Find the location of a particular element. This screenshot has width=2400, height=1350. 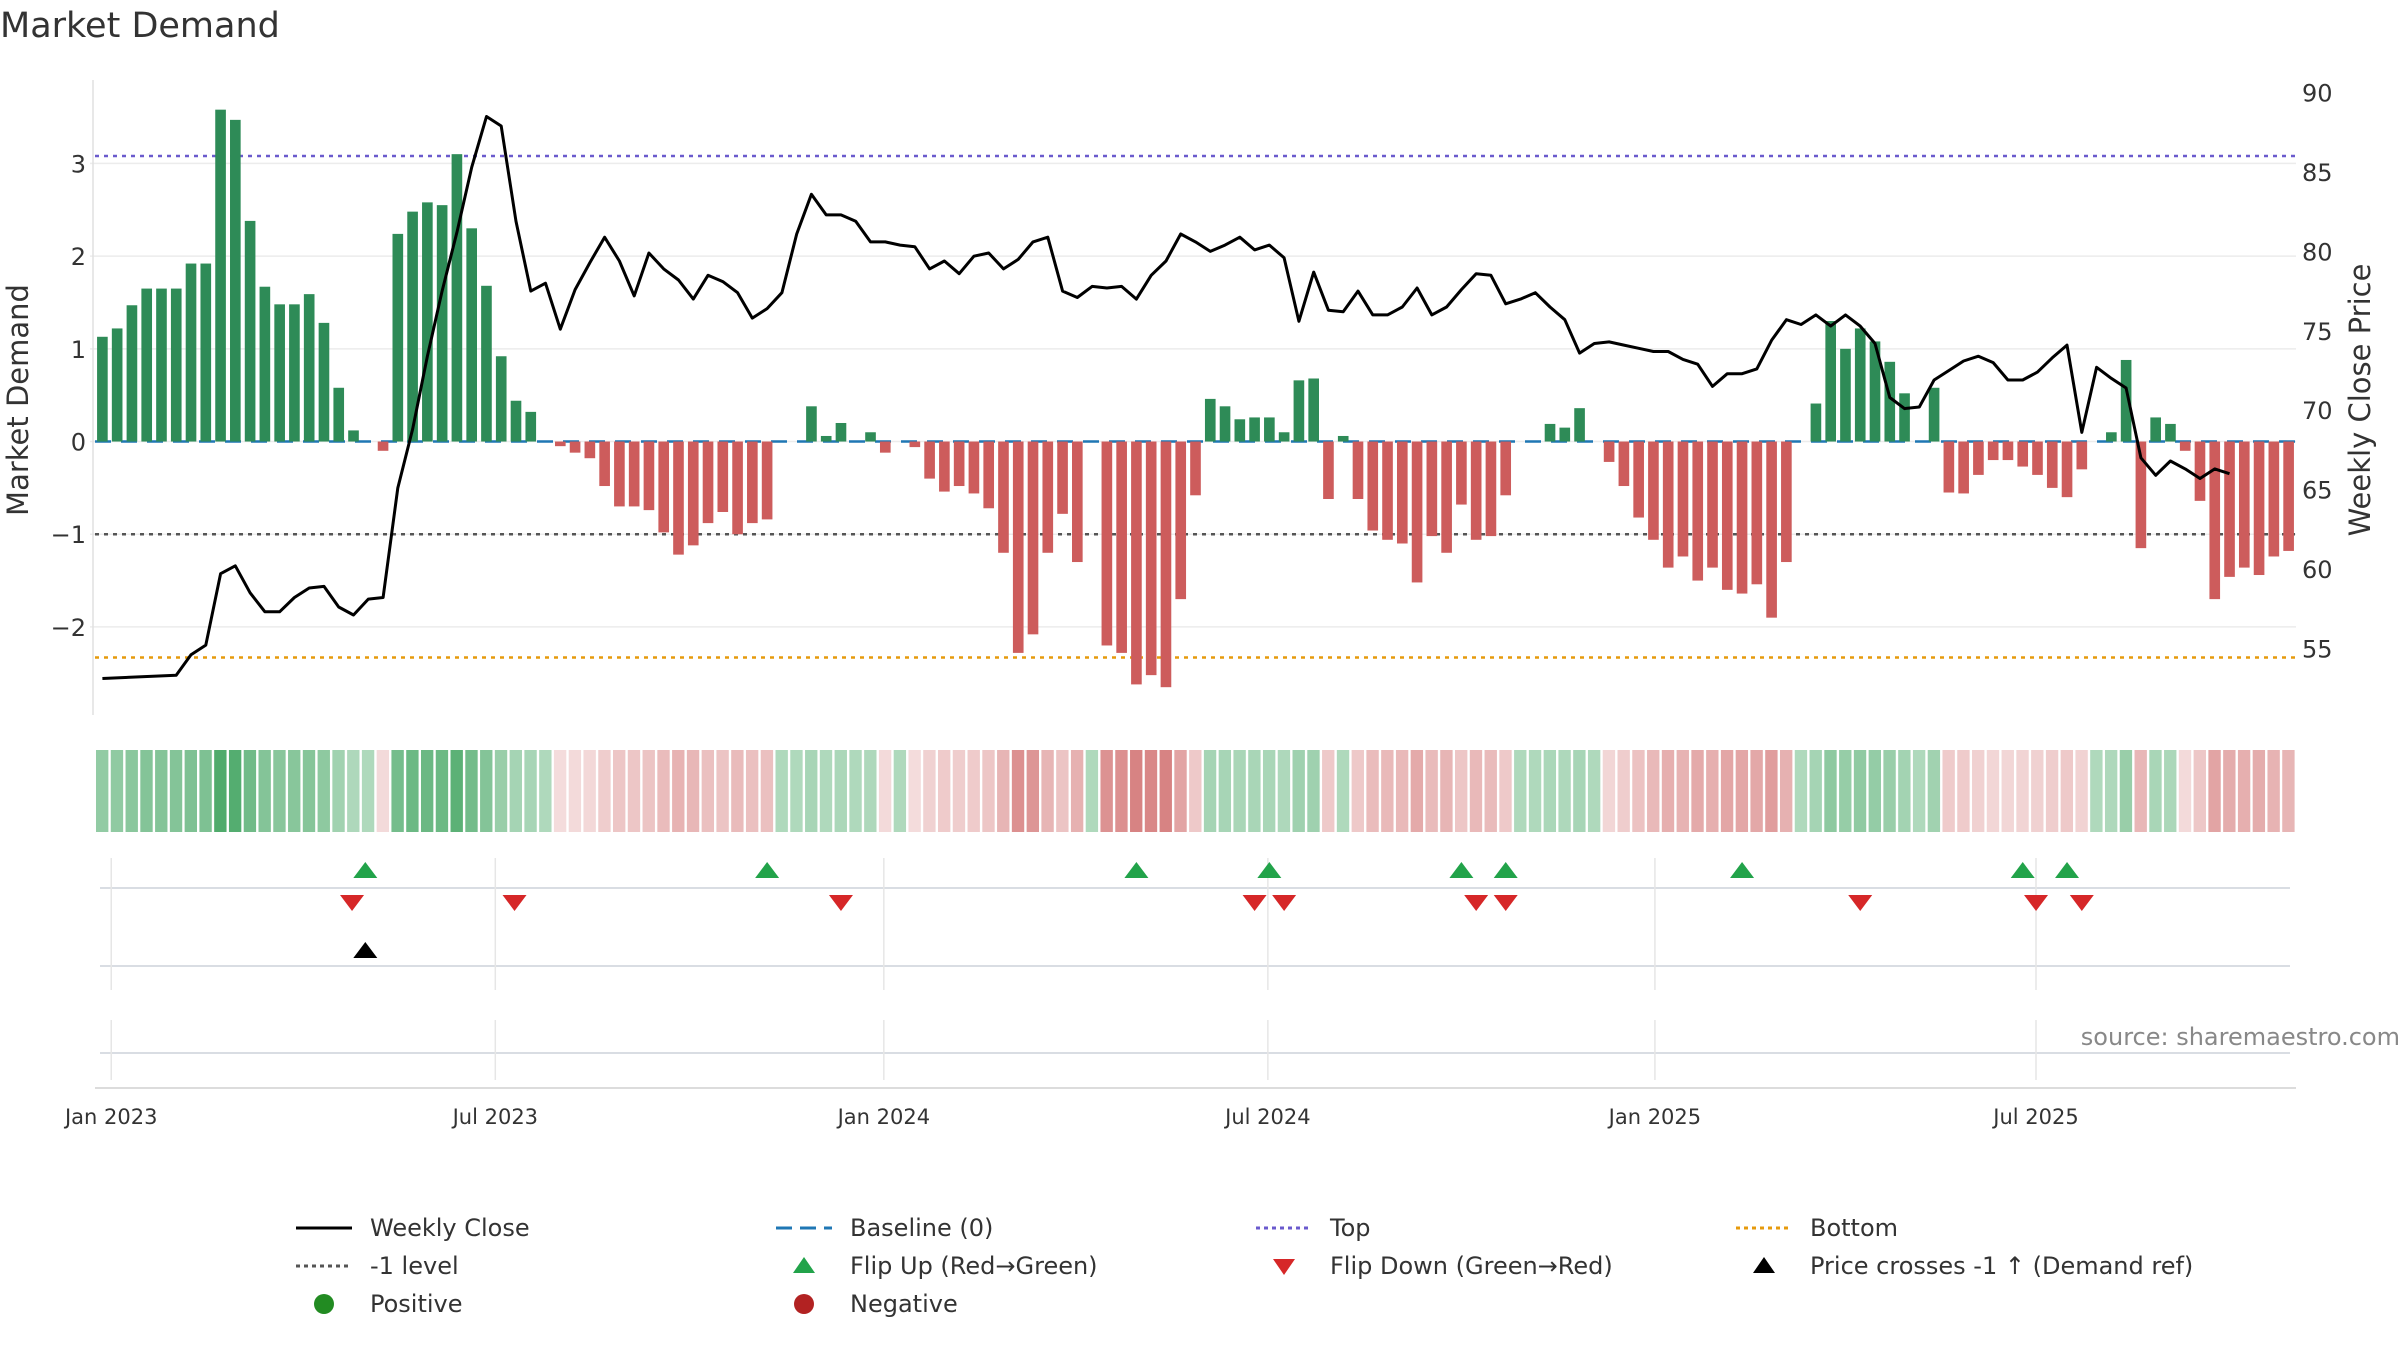

legend-label: Positive is located at coordinates (416, 1304).